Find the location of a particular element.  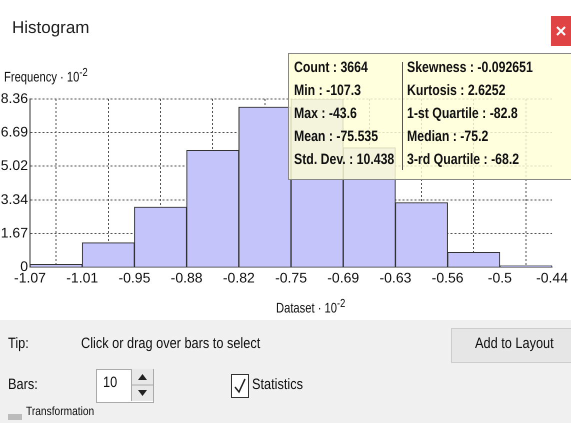

y-tick-label: 3.34 is located at coordinates (14, 198).